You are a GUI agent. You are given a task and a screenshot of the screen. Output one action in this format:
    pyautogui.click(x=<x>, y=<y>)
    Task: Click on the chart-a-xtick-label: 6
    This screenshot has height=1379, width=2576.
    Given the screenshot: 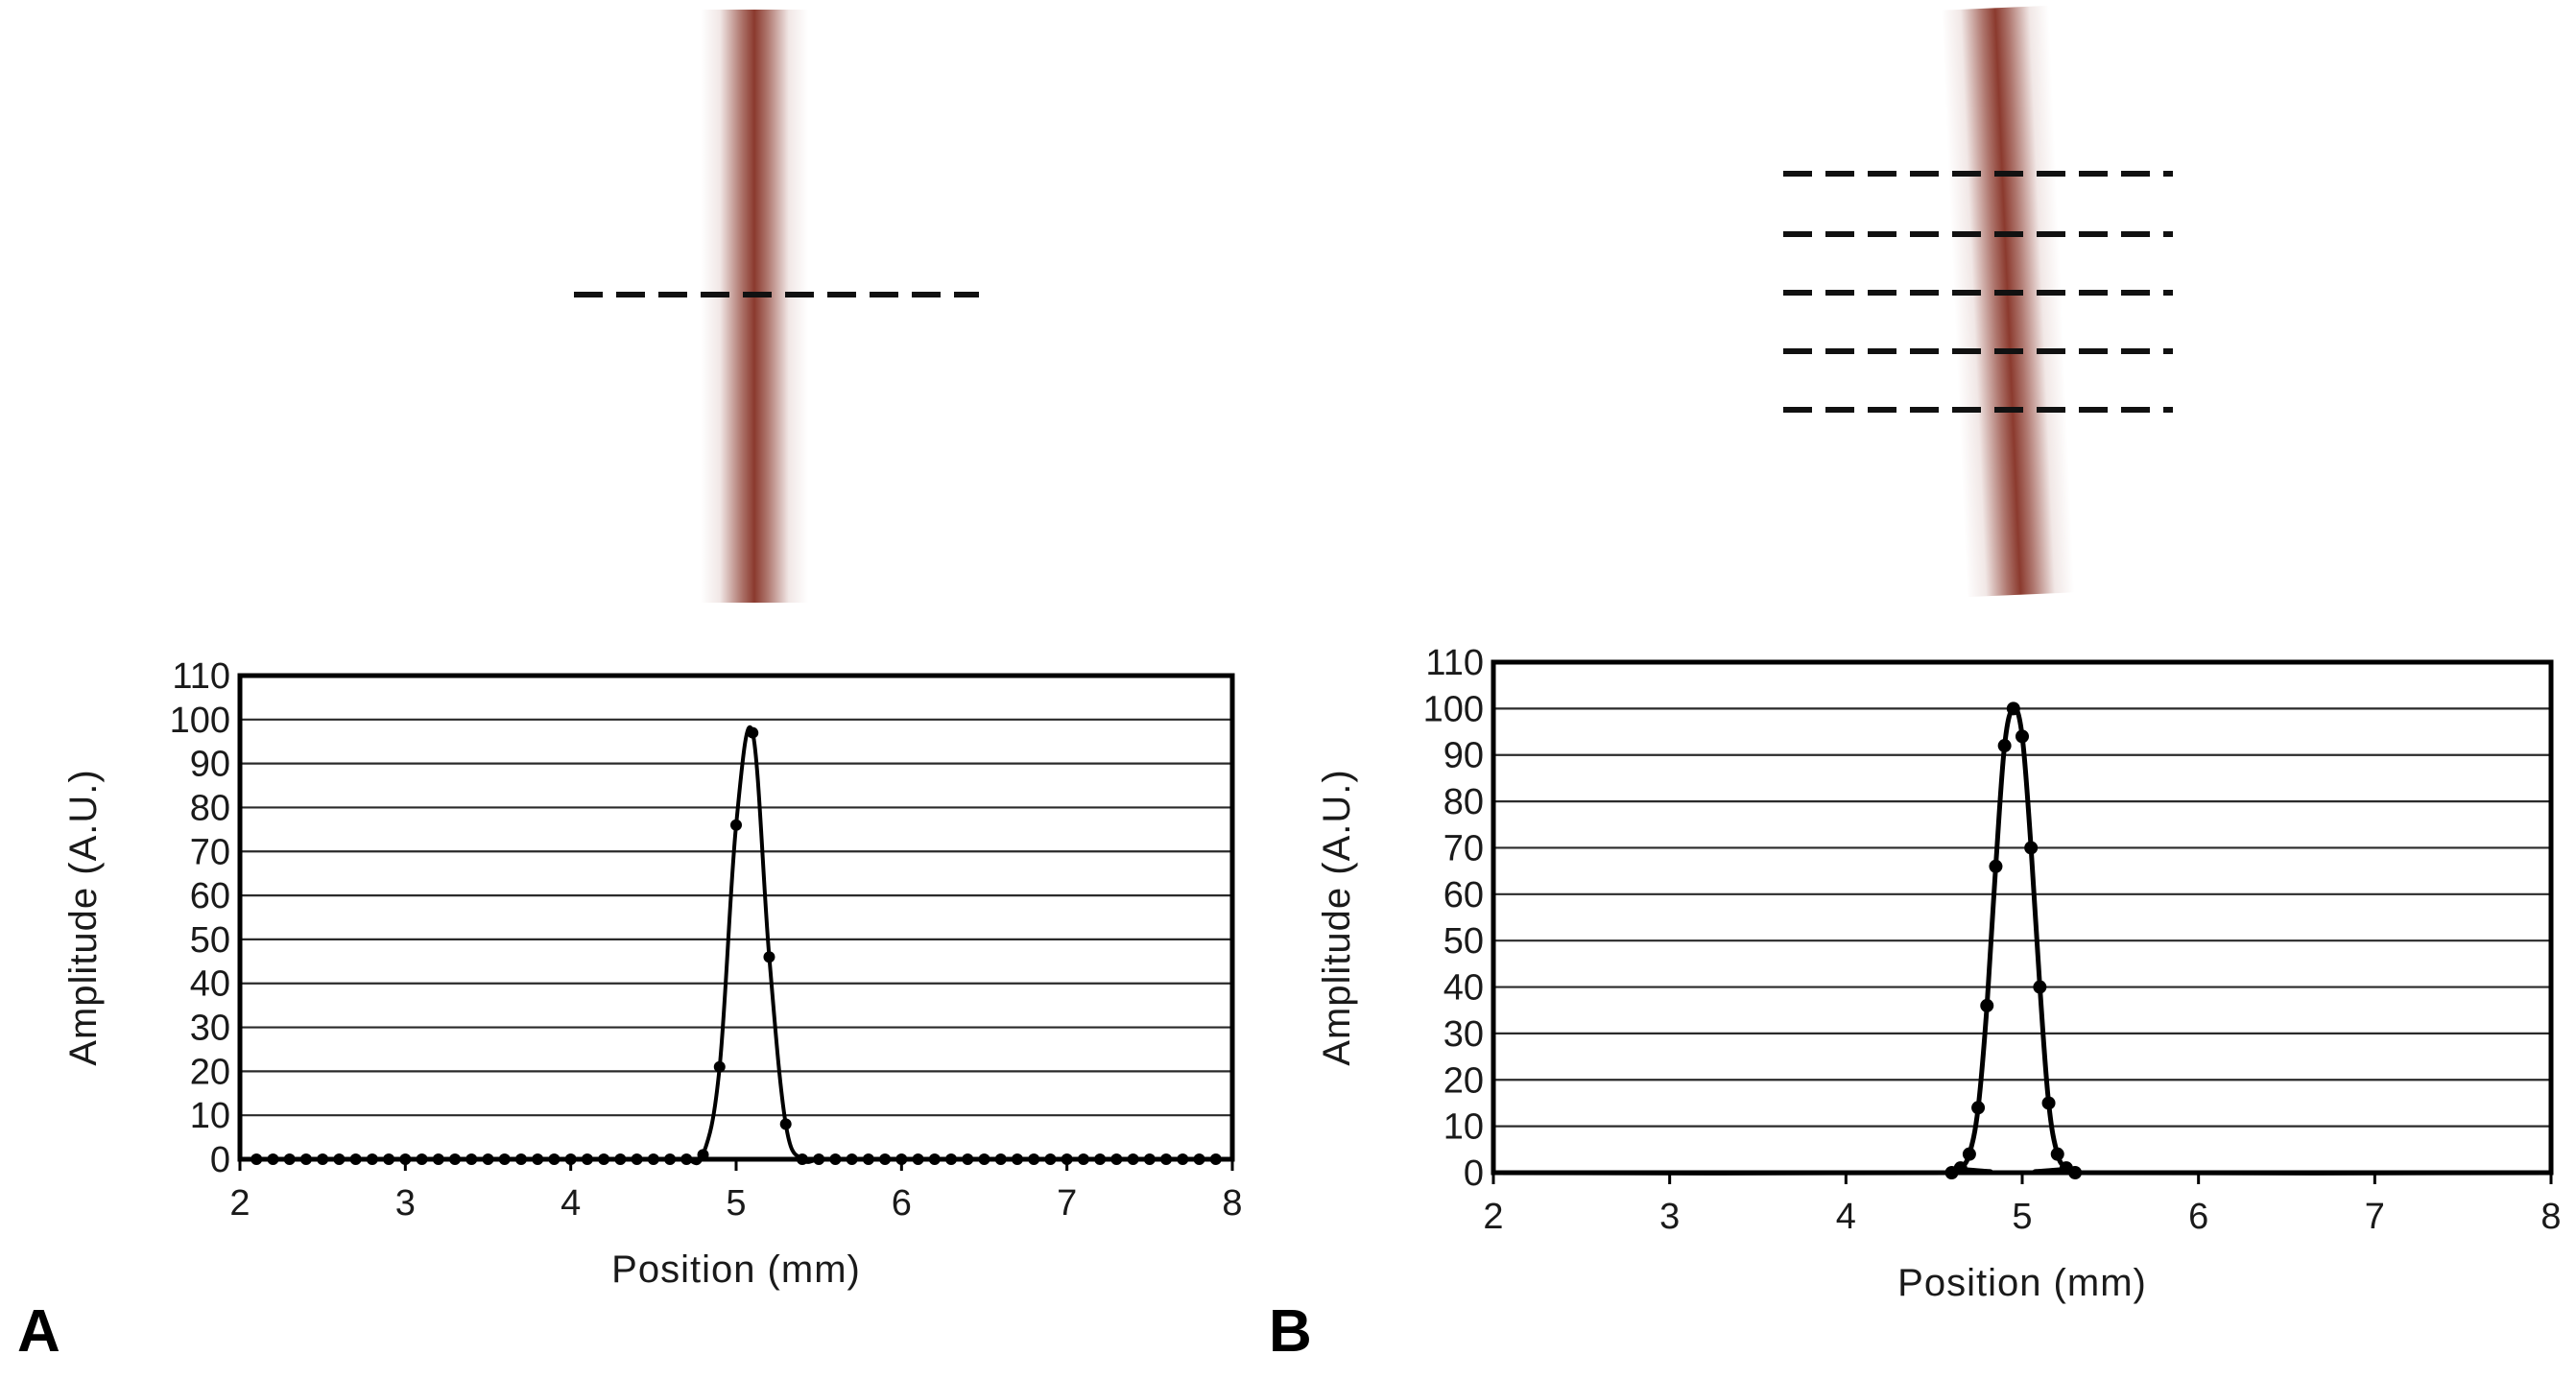 What is the action you would take?
    pyautogui.click(x=902, y=1203)
    